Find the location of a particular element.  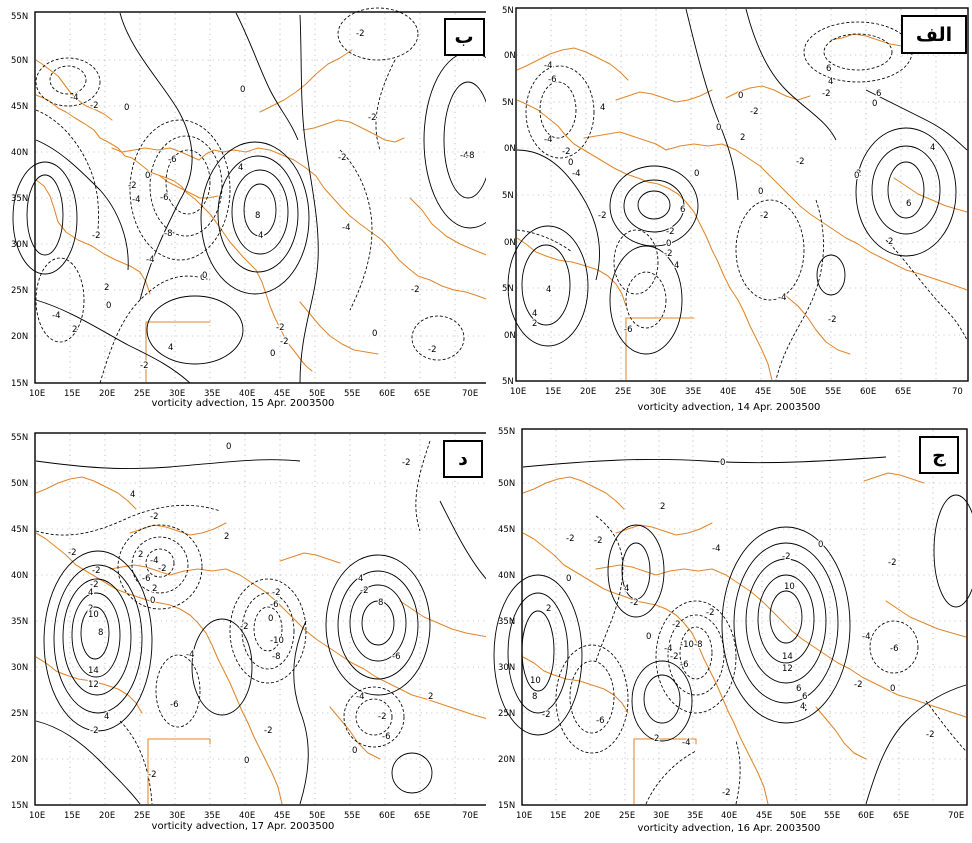

svg-text: 10 is located at coordinates (93, 615).